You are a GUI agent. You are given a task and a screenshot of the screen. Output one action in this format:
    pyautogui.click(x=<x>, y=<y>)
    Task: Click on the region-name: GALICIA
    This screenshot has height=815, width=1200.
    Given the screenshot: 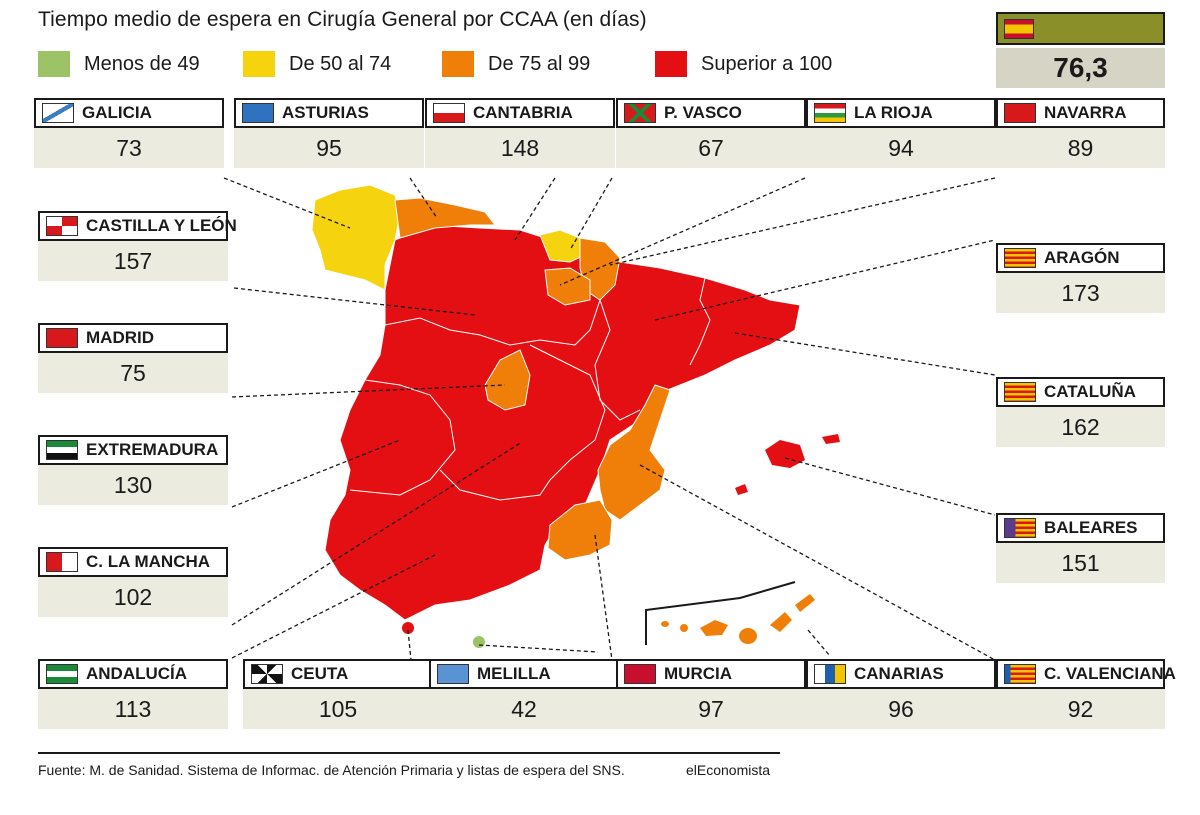 What is the action you would take?
    pyautogui.click(x=117, y=112)
    